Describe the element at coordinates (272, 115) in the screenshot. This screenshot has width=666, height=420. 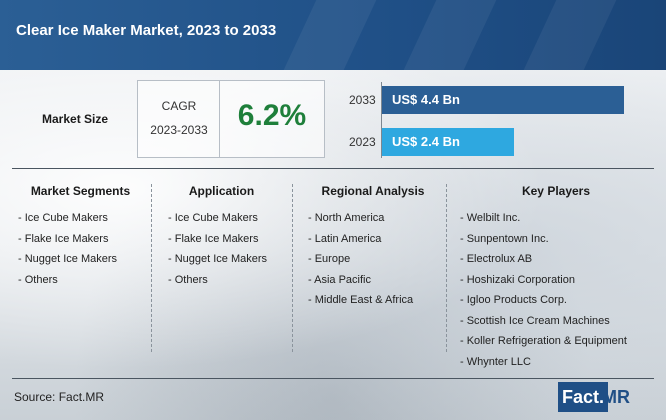
I see `cagr-value: 6.2%` at that location.